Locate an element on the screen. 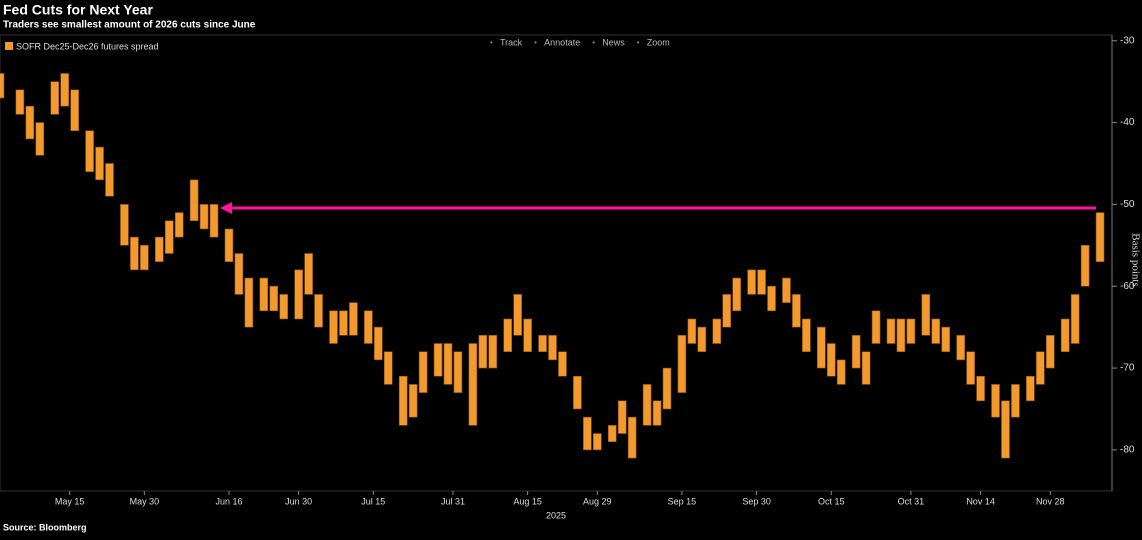  toolbar-button: News is located at coordinates (613, 42).